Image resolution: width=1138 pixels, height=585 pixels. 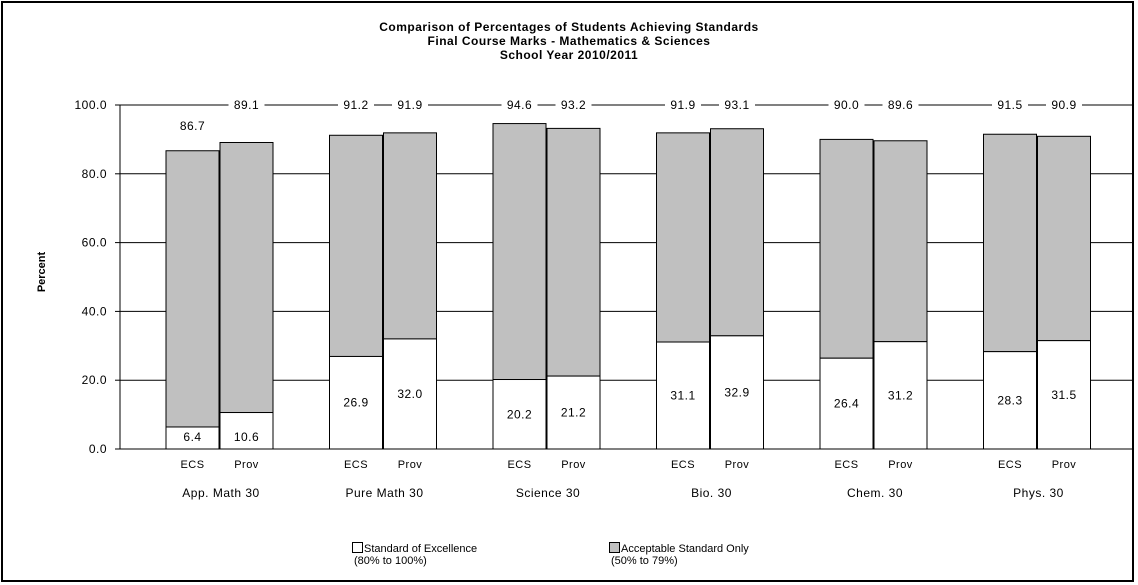 I want to click on value-label-excellence: 26.4, so click(x=846, y=404).